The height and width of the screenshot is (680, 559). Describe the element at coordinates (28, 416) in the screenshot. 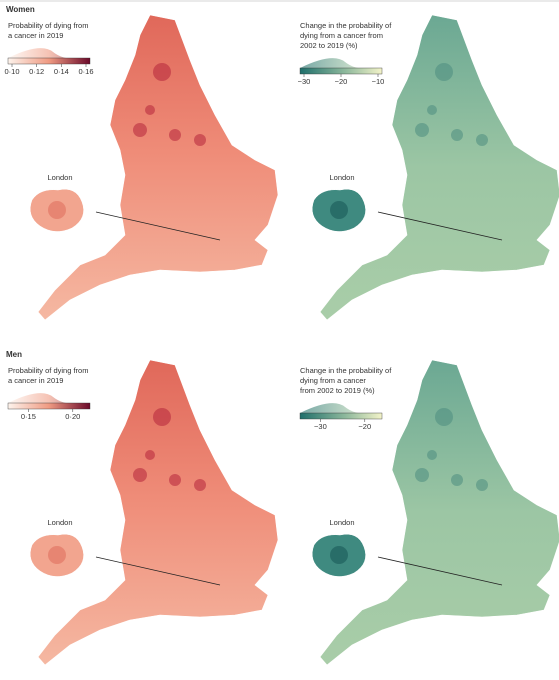

I see `legend-tick-label: 0·15` at that location.